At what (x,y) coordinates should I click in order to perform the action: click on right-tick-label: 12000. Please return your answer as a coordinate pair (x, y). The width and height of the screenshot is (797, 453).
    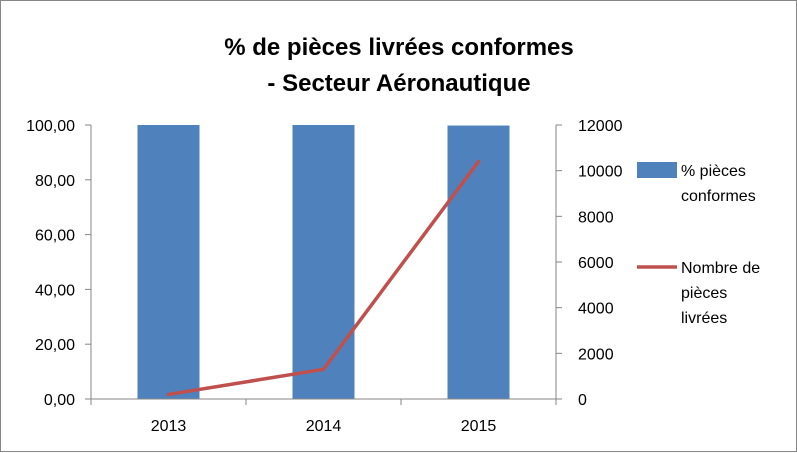
    Looking at the image, I should click on (600, 126).